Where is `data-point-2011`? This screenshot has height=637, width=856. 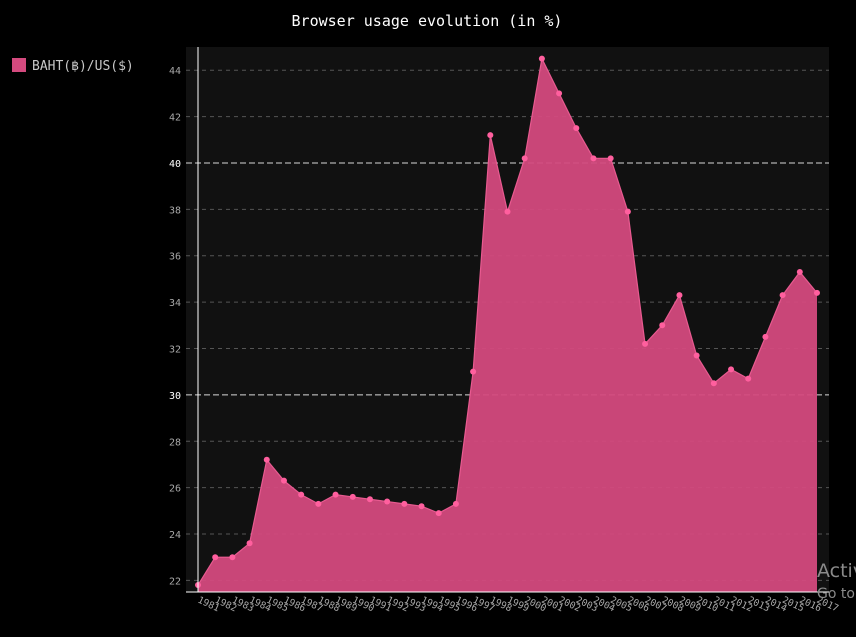
data-point-2011 is located at coordinates (713, 383).